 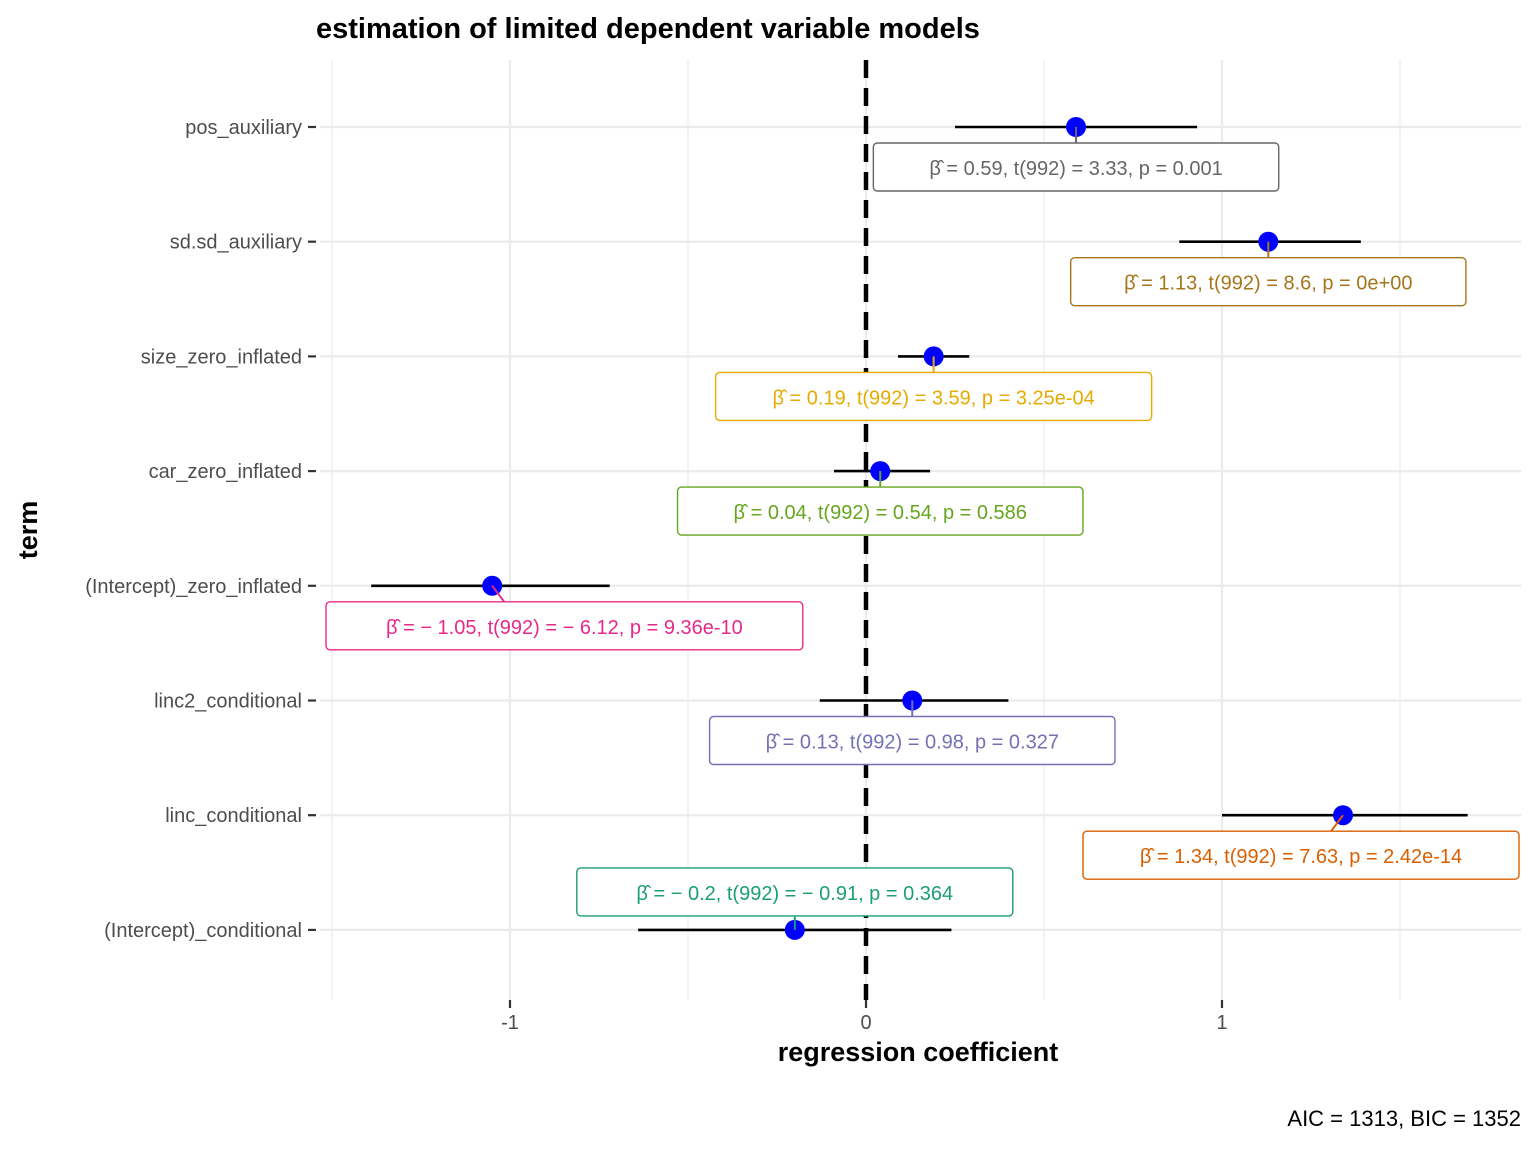 What do you see at coordinates (233, 816) in the screenshot?
I see `y-tick-label: linc_conditional` at bounding box center [233, 816].